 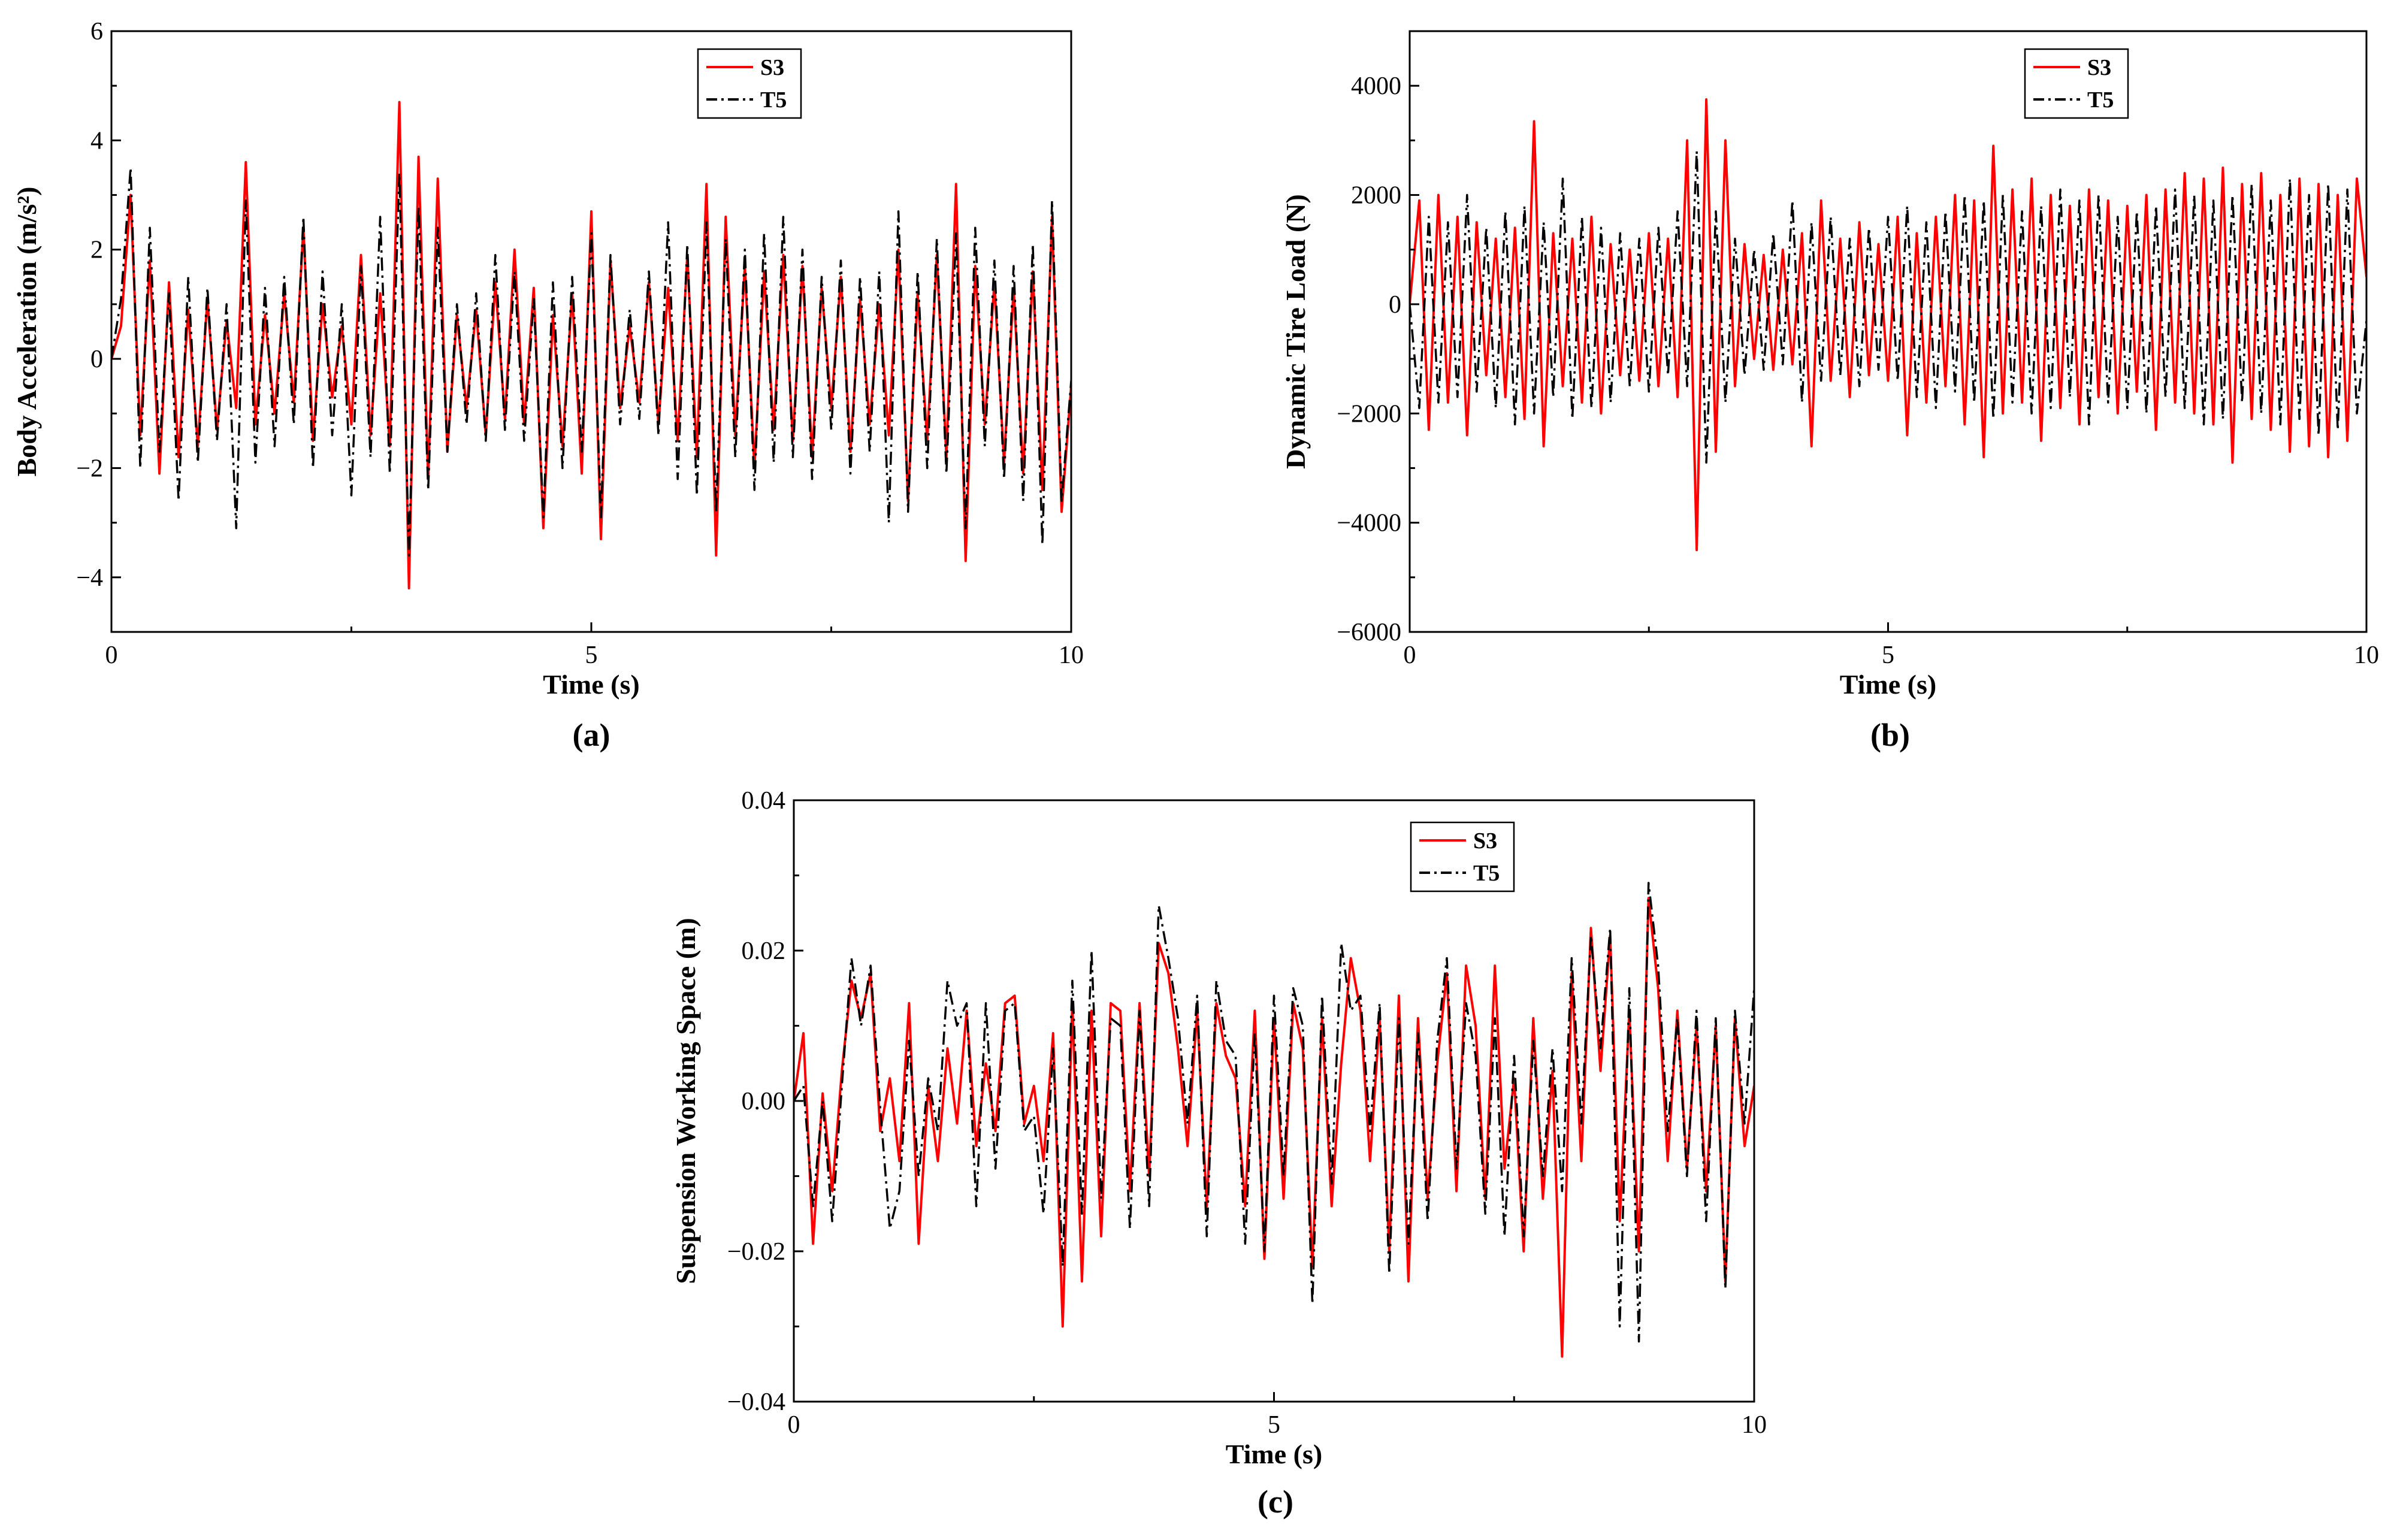 What do you see at coordinates (1275, 1502) in the screenshot?
I see `panel-label: (c)` at bounding box center [1275, 1502].